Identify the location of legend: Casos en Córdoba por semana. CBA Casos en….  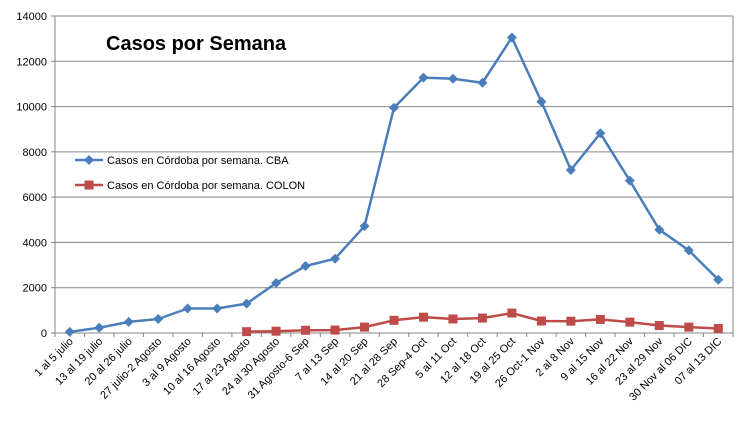
(190, 173).